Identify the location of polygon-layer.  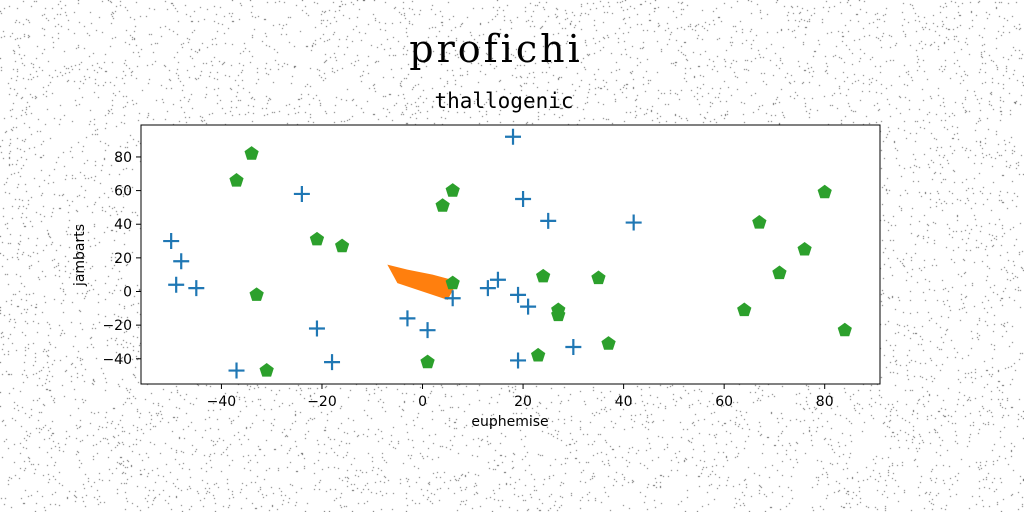
(422, 282).